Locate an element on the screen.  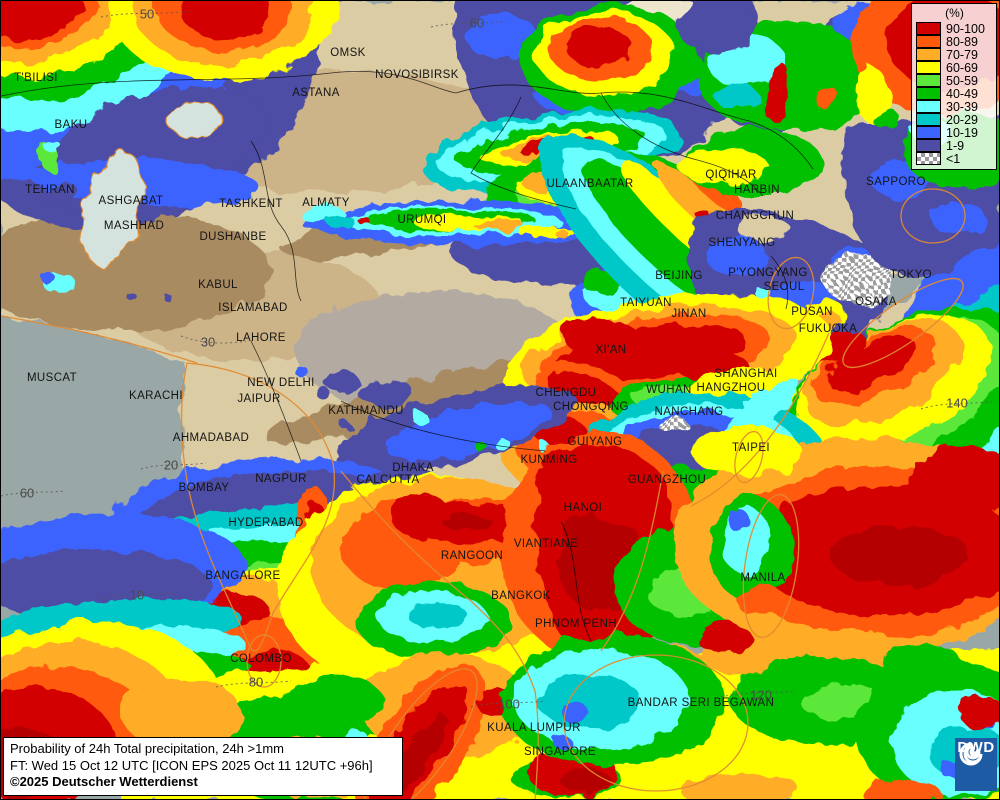
city-label: TEHRAN is located at coordinates (50, 190).